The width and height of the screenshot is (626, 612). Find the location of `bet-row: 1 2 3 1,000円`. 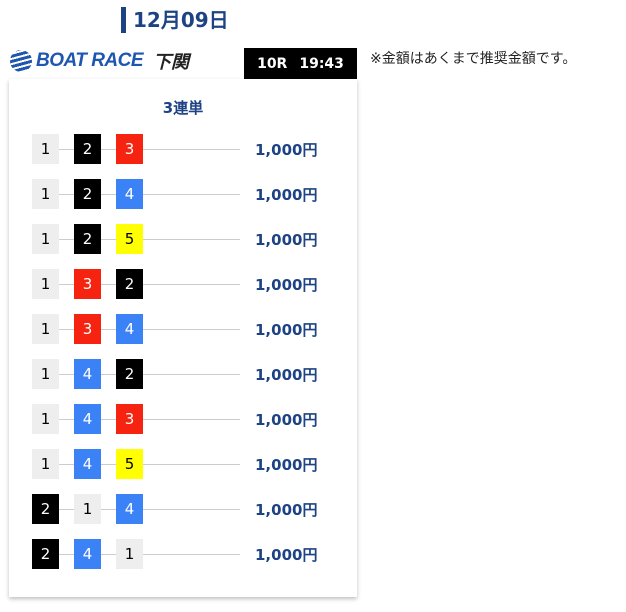

bet-row: 1 2 3 1,000円 is located at coordinates (192, 149).